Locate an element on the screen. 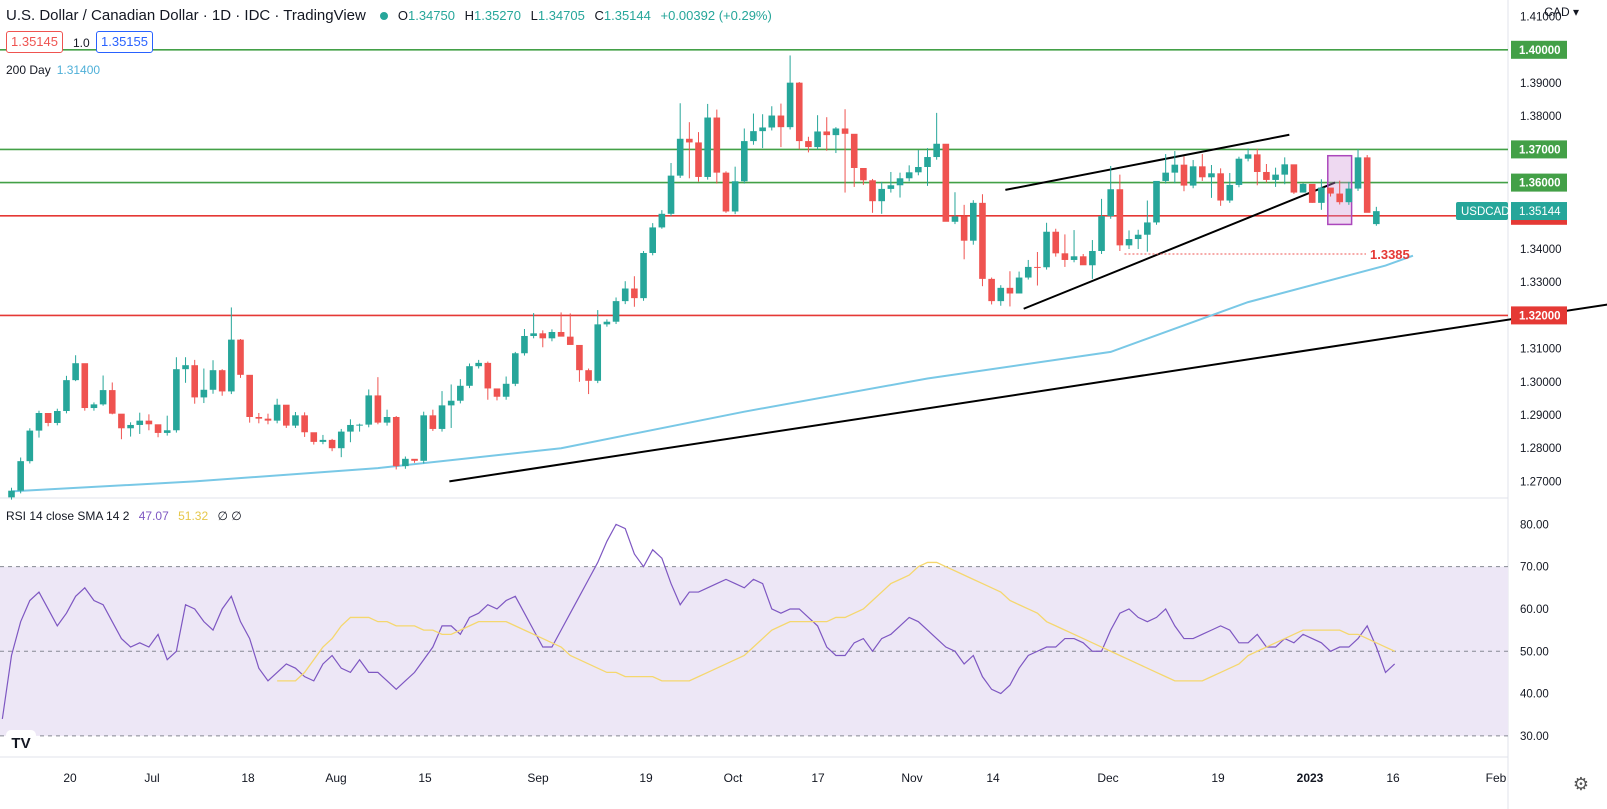  level-tag: 1.32000 is located at coordinates (1540, 316).